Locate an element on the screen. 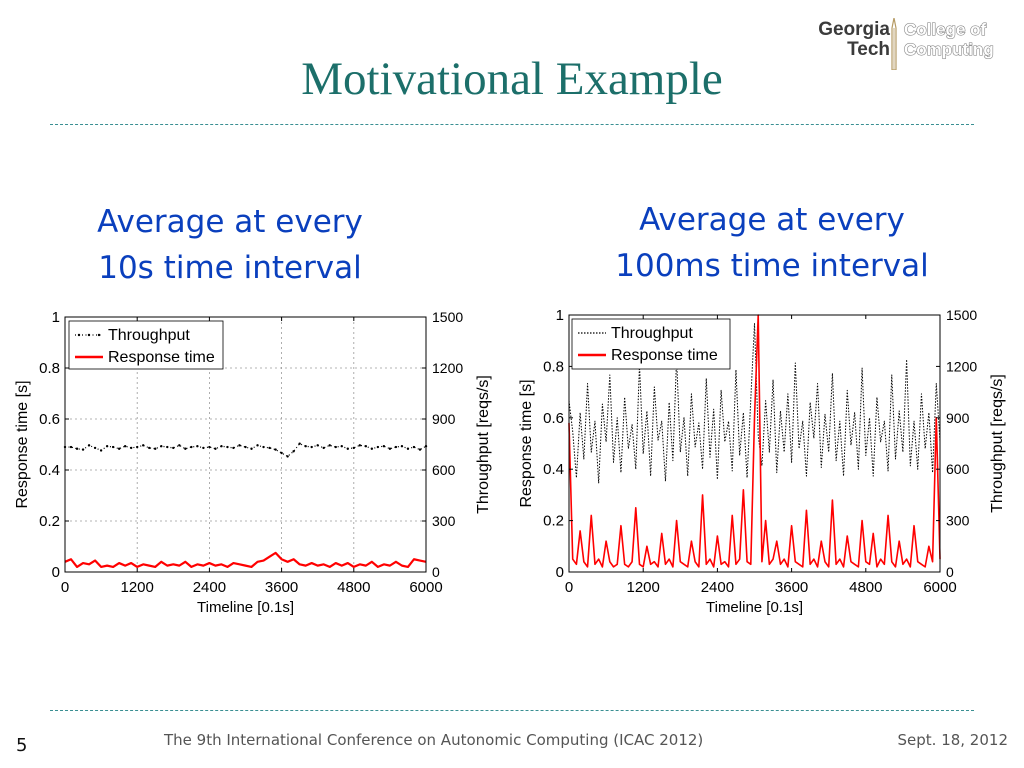 The width and height of the screenshot is (1024, 768). x-tick-label: 6000 is located at coordinates (425, 587).